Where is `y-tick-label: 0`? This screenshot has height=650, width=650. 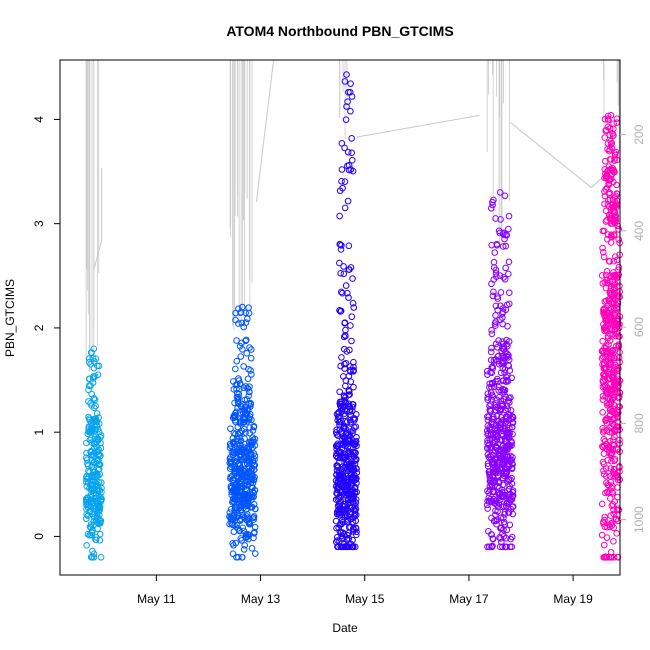
y-tick-label: 0 is located at coordinates (39, 536).